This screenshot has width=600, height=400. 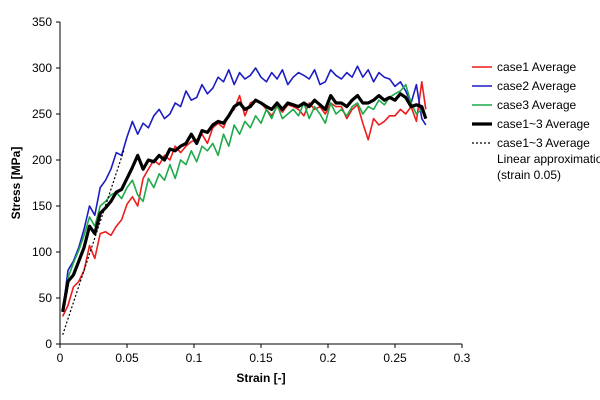 What do you see at coordinates (60, 358) in the screenshot?
I see `x-tick-label: 0` at bounding box center [60, 358].